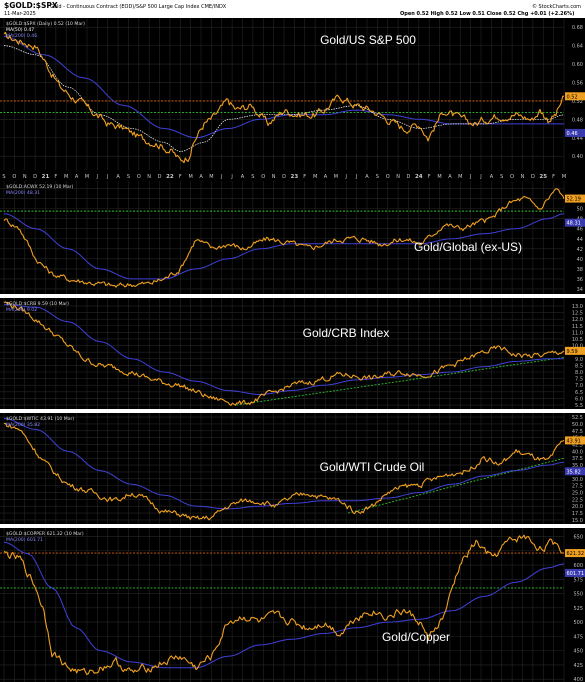 This screenshot has height=682, width=585. I want to click on y-tick-label: 20.0, so click(577, 507).